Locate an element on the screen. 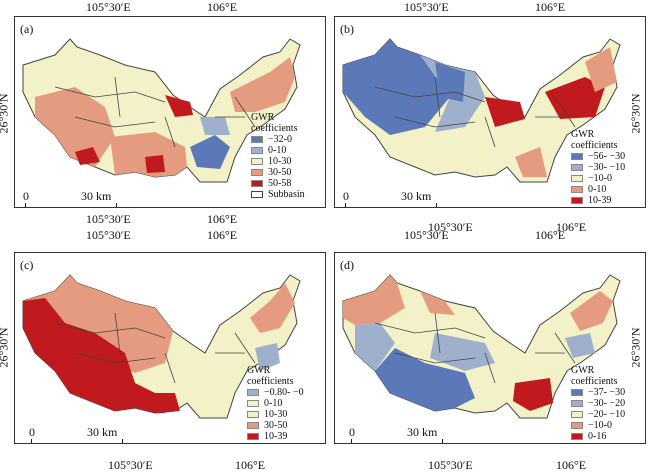  legend-label: 10-39 is located at coordinates (276, 436).